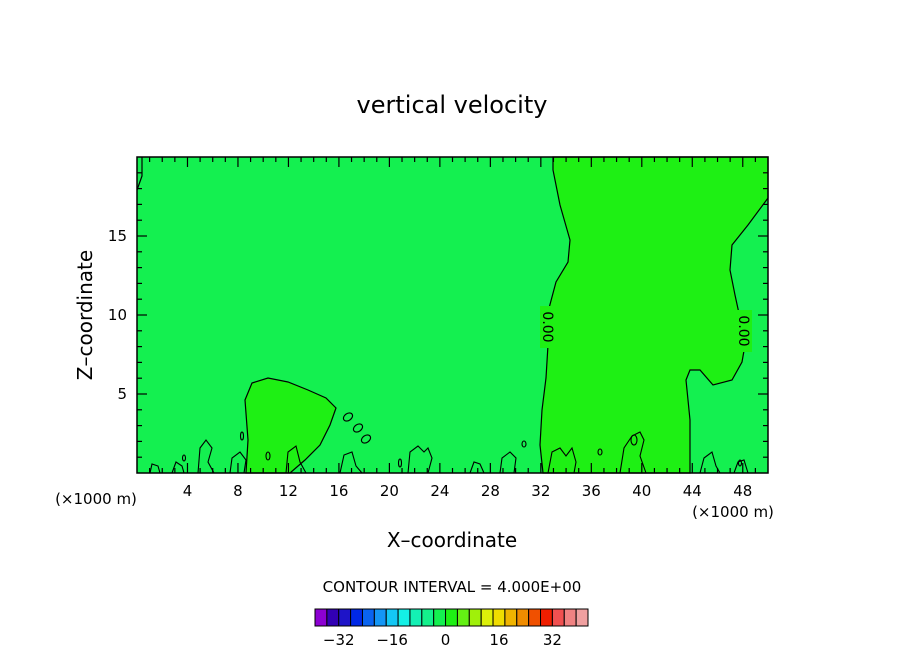 Image resolution: width=904 pixels, height=654 pixels. What do you see at coordinates (540, 491) in the screenshot?
I see `x-tick-label: 32` at bounding box center [540, 491].